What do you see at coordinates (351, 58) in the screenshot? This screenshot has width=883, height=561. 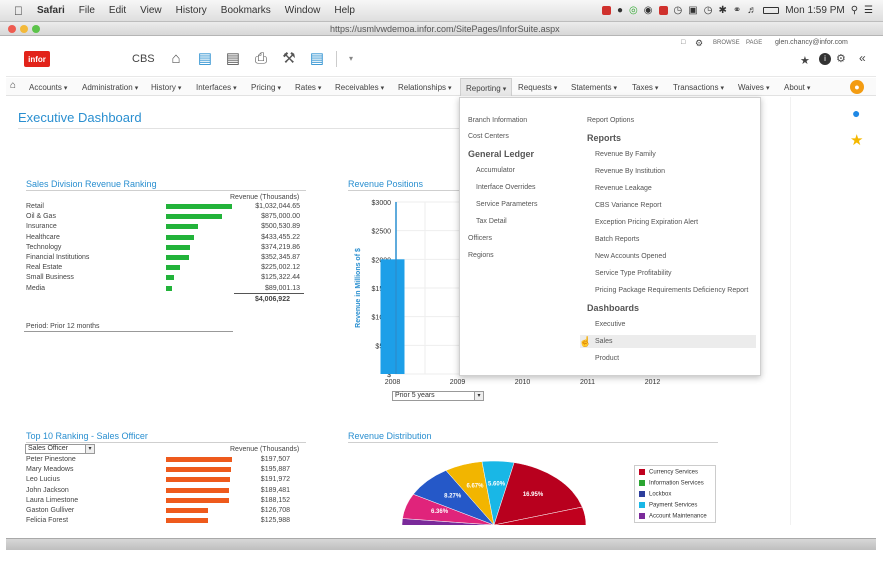 I see `chevron-down-icon: ▾` at bounding box center [351, 58].